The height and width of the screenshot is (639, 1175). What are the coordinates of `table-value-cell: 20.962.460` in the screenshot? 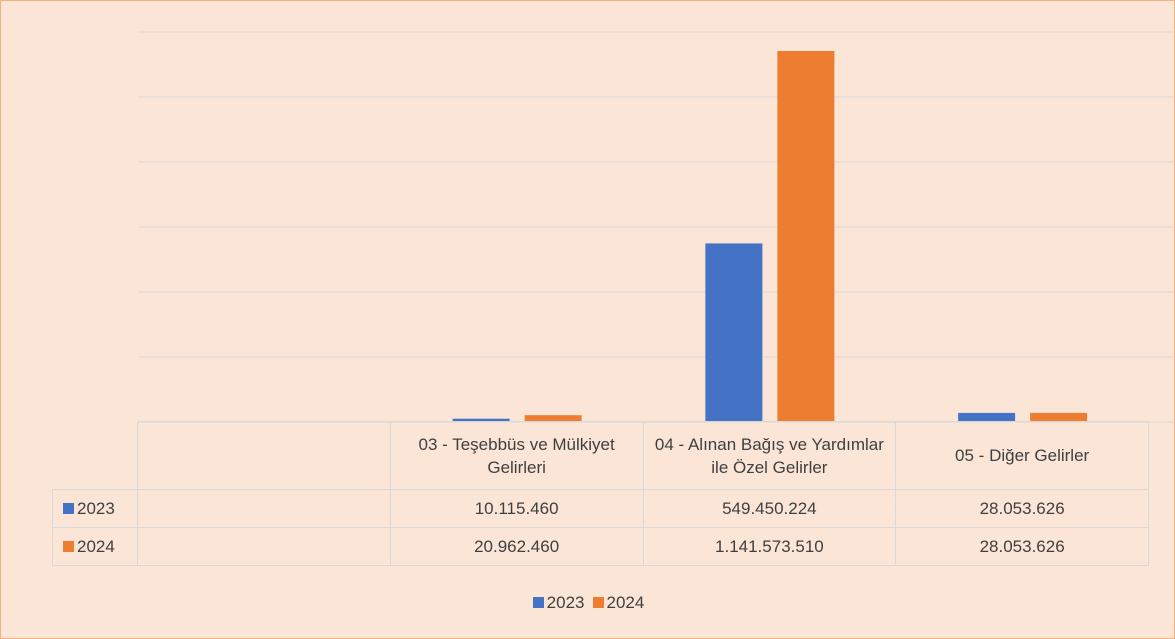 It's located at (516, 546).